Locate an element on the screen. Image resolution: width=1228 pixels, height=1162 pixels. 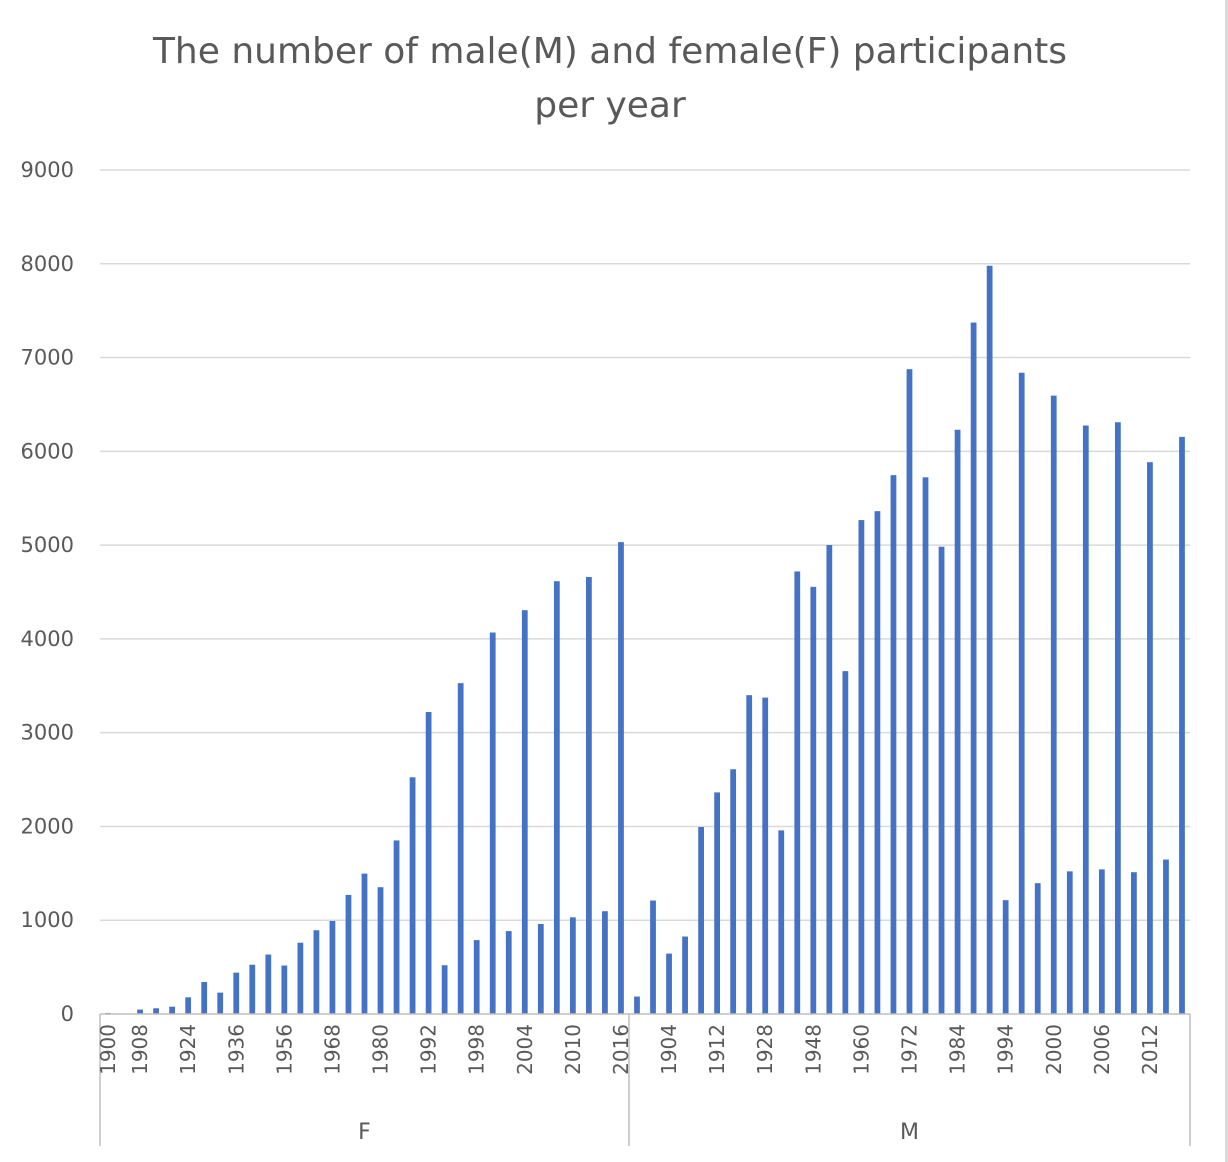
group-label-F: F is located at coordinates (364, 1132).